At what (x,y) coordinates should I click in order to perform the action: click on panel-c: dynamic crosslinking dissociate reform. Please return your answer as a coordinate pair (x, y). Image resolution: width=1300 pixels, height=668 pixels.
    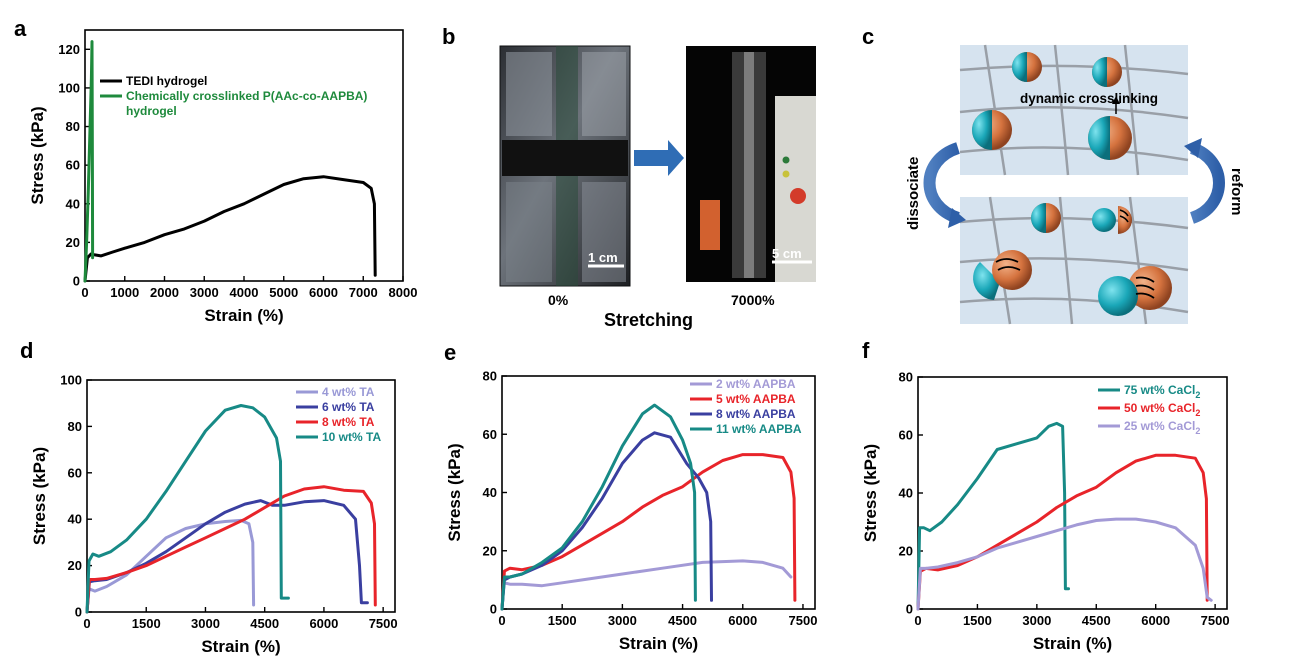
    Looking at the image, I should click on (1075, 184).